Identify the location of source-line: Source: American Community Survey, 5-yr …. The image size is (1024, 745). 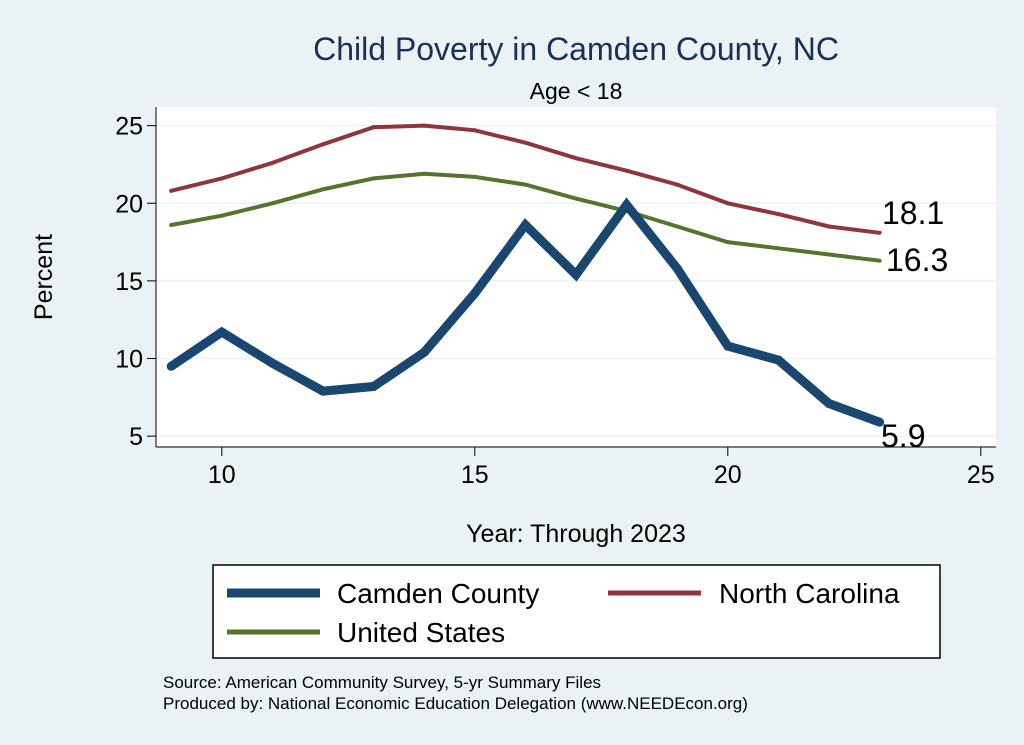
(382, 682).